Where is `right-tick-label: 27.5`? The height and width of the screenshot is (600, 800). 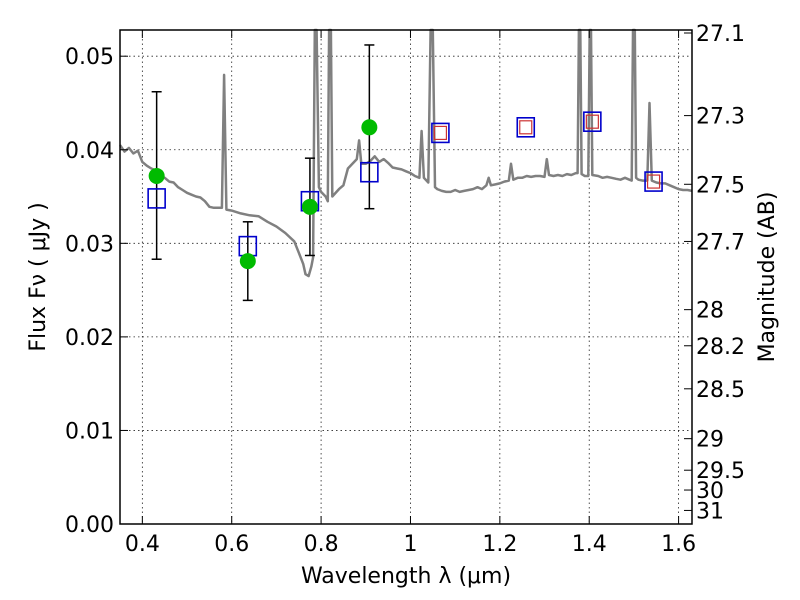
right-tick-label: 27.5 is located at coordinates (720, 185).